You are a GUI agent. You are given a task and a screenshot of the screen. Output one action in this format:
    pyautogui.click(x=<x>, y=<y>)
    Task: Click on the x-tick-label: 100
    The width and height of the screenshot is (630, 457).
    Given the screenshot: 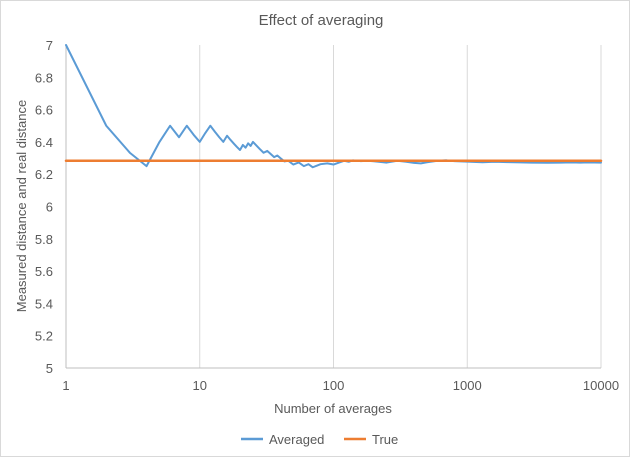 What is the action you would take?
    pyautogui.click(x=334, y=385)
    